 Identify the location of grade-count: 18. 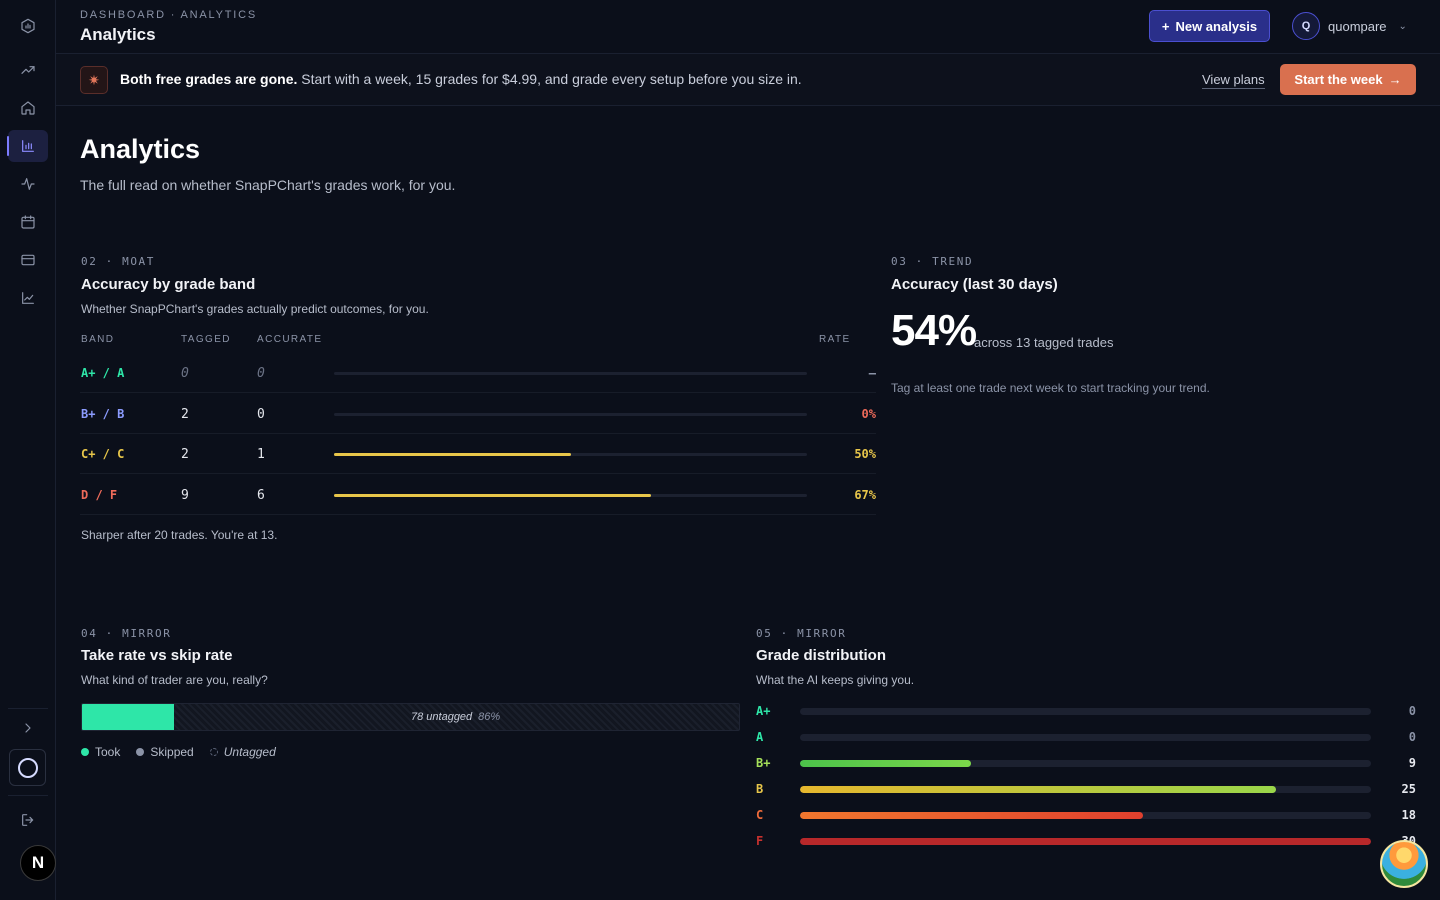
(1408, 815).